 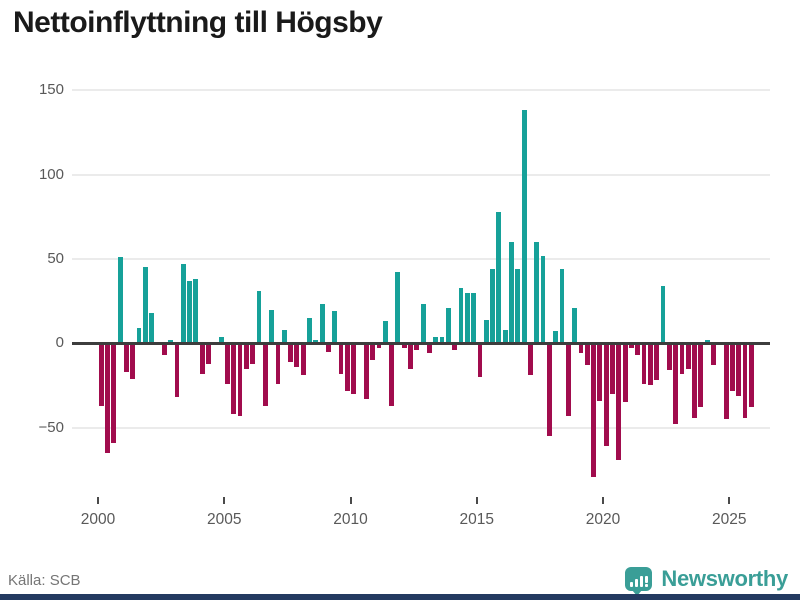 I want to click on x-axis-zero-line, so click(x=421, y=343).